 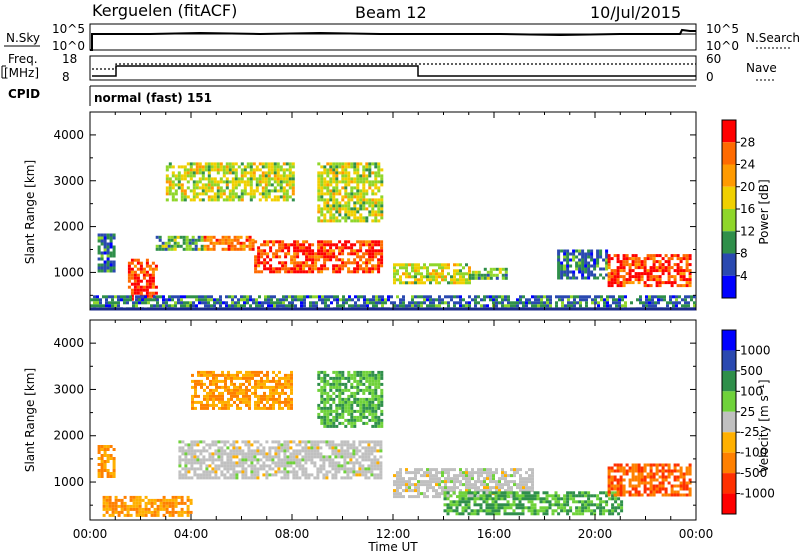 I want to click on power-cbar-tick-2: 20, so click(x=747, y=187).